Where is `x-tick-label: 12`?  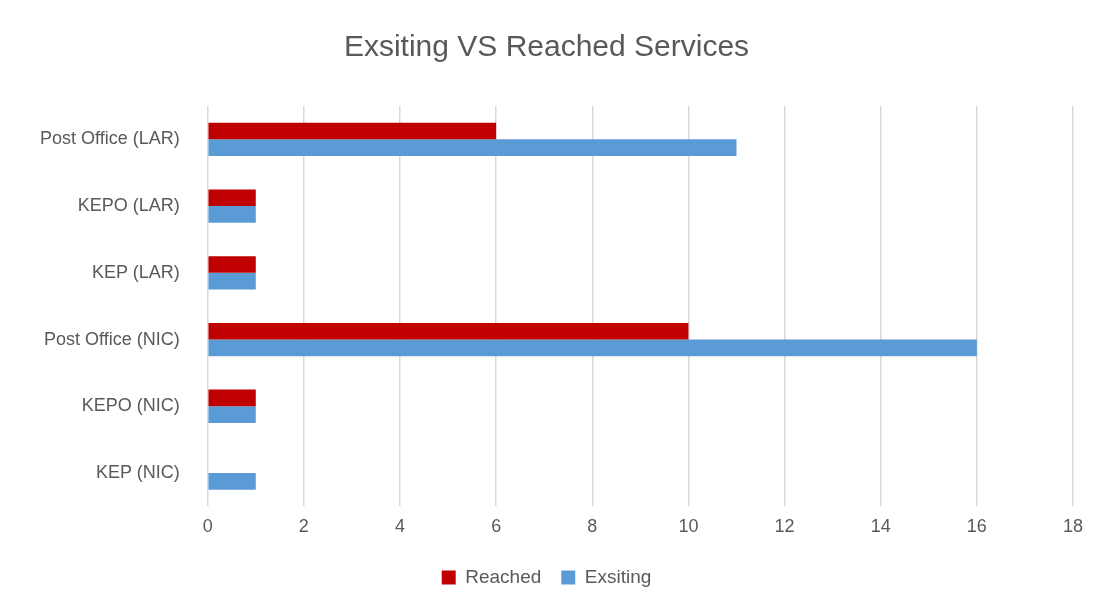 x-tick-label: 12 is located at coordinates (784, 526).